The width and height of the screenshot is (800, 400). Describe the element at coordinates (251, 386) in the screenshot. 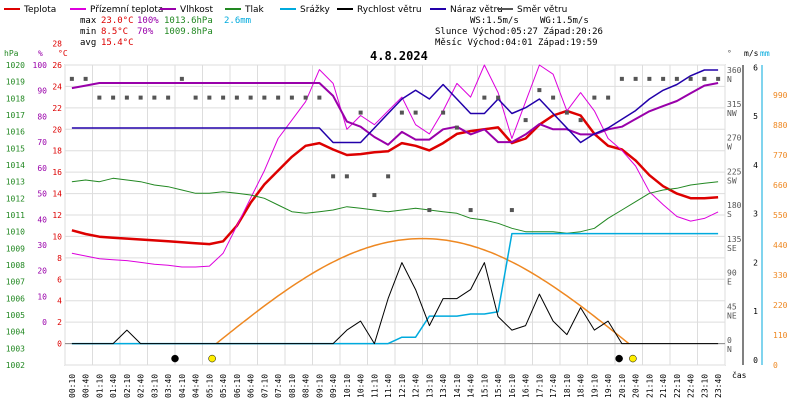

I see `x-tick: 06:40` at that location.